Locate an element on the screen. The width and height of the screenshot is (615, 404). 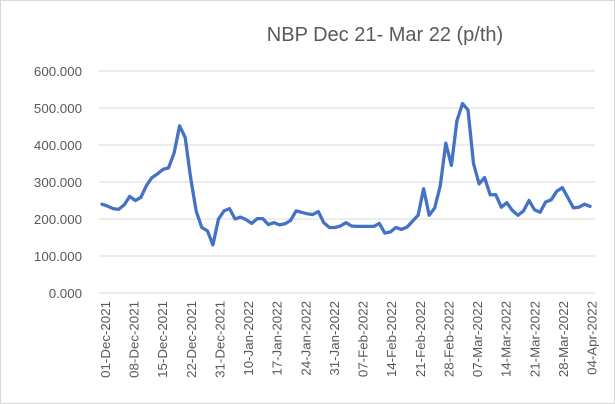
chart-title: NBP Dec 21- Mar 22 (p/th) is located at coordinates (385, 35).